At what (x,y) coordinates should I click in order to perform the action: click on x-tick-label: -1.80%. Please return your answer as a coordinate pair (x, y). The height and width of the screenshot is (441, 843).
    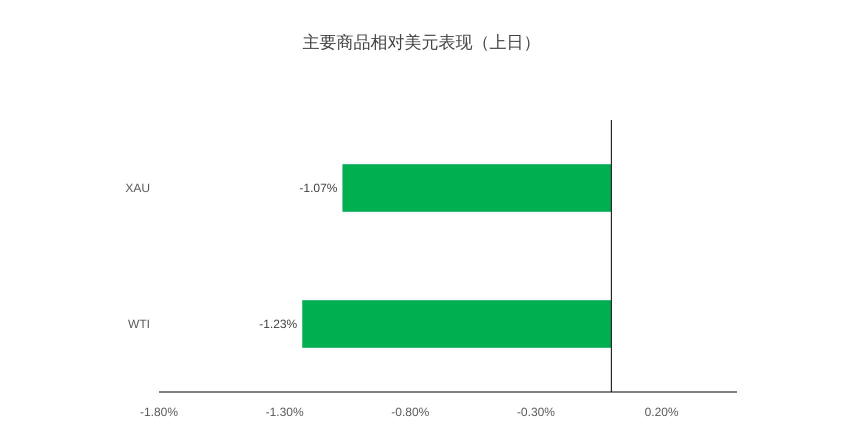
    Looking at the image, I should click on (159, 412).